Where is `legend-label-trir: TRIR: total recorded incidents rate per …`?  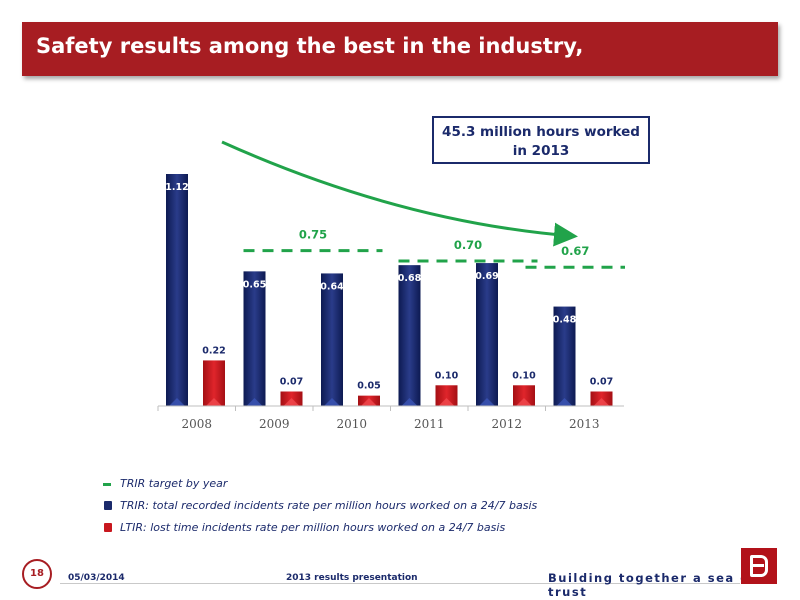 legend-label-trir: TRIR: total recorded incidents rate per … is located at coordinates (329, 505).